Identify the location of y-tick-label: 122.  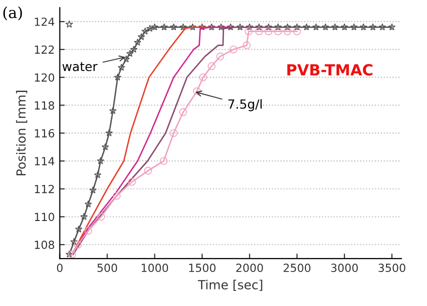
(44, 49).